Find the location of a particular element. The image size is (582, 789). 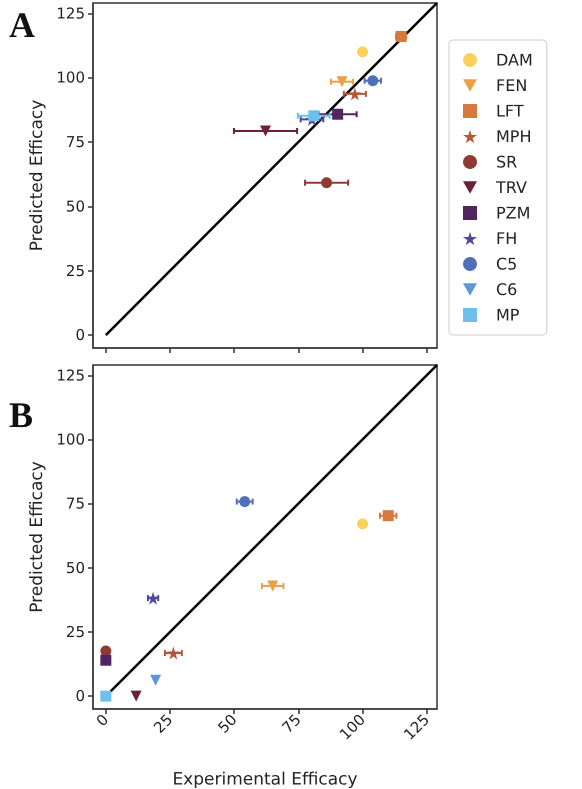

x-tick-label: 25 is located at coordinates (163, 723).